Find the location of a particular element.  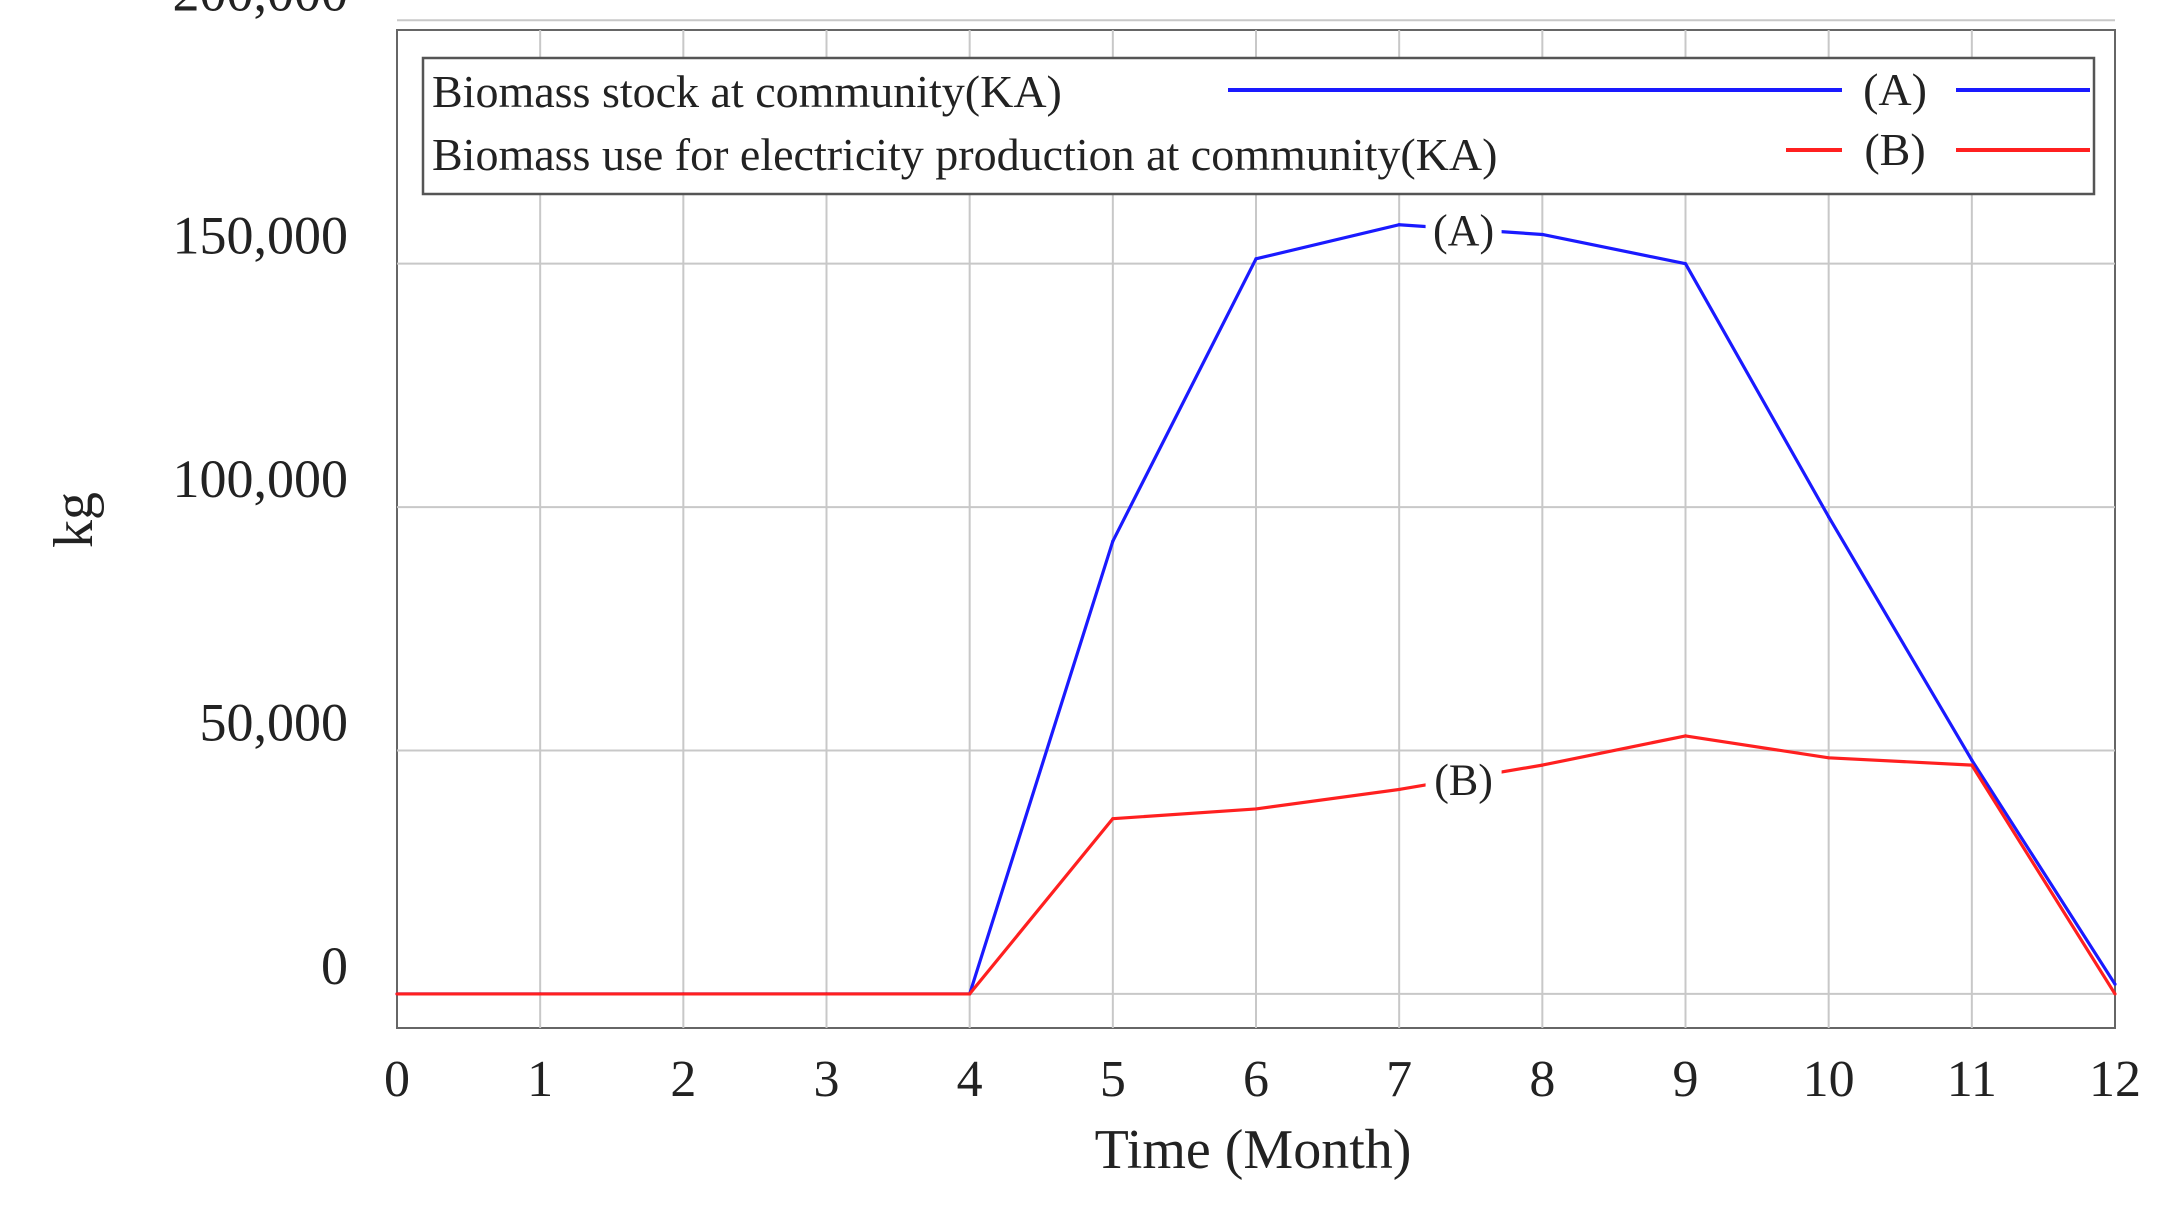

x-axis-title: Time (Month) is located at coordinates (1253, 1150).